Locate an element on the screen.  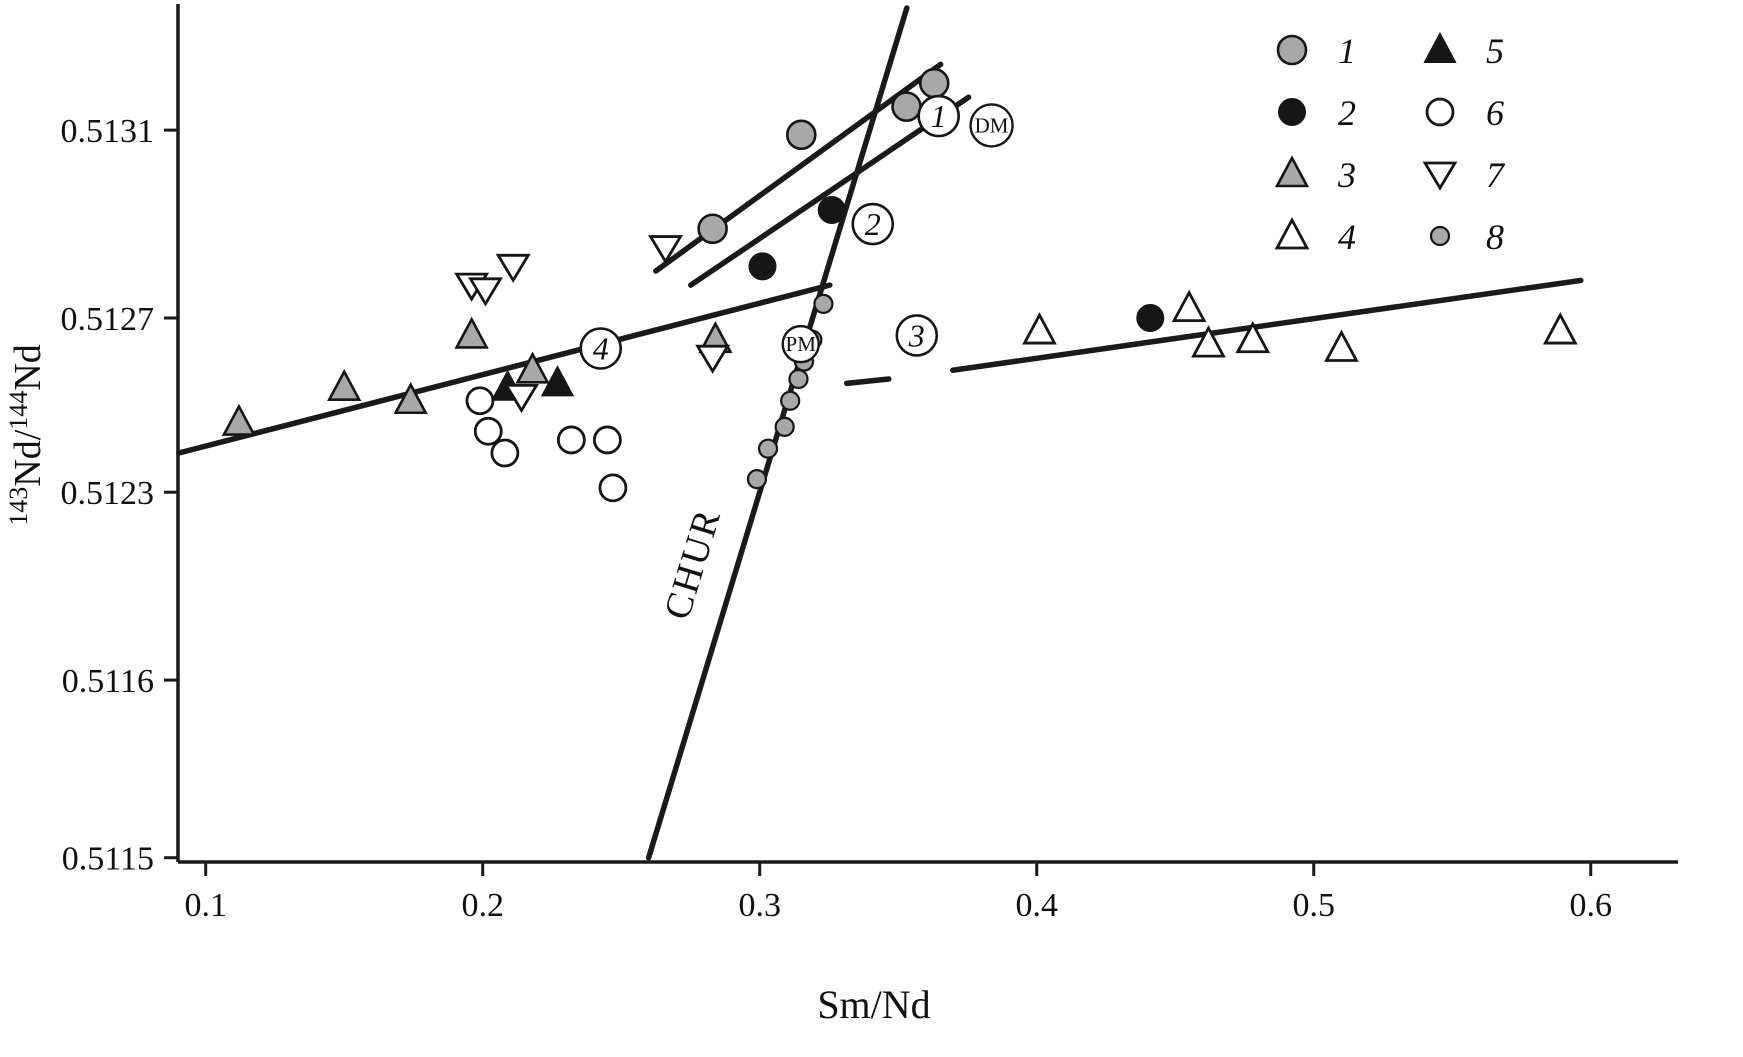
legend: 1 2 3 4 5 6 7 8 is located at coordinates (1390, 144).